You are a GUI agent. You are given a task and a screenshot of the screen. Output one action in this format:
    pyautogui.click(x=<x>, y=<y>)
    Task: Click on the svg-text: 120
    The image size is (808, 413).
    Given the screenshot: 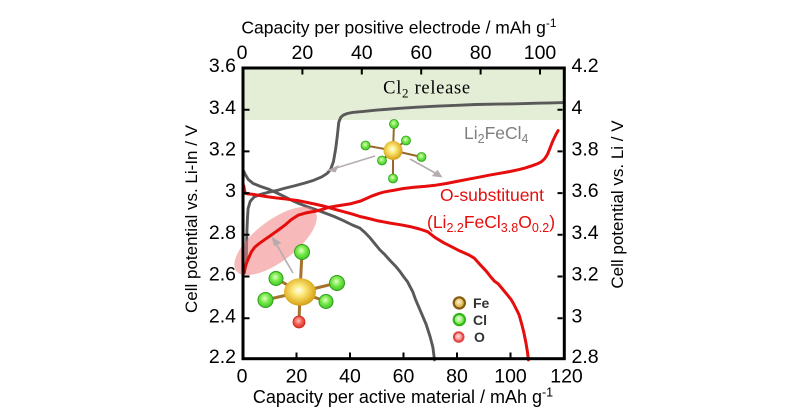 What is the action you would take?
    pyautogui.click(x=566, y=377)
    